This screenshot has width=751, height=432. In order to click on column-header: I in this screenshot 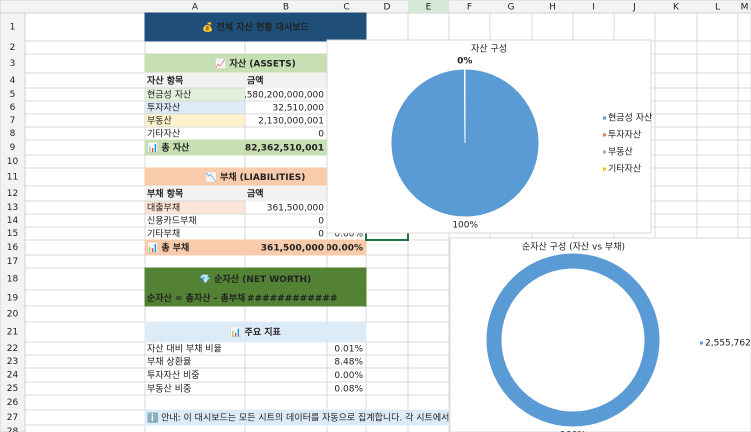, I will do `click(593, 8)`.